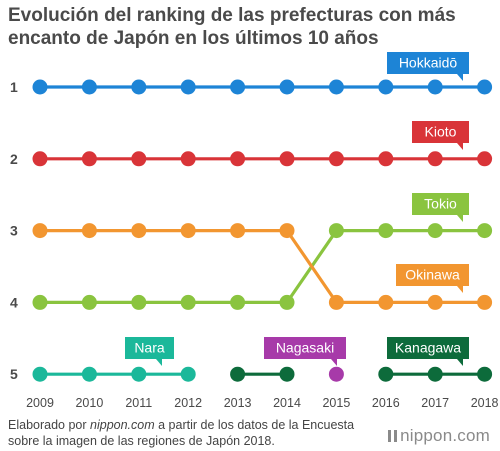 This screenshot has width=500, height=451. What do you see at coordinates (122, 425) in the screenshot?
I see `source-site: nippon.com` at bounding box center [122, 425].